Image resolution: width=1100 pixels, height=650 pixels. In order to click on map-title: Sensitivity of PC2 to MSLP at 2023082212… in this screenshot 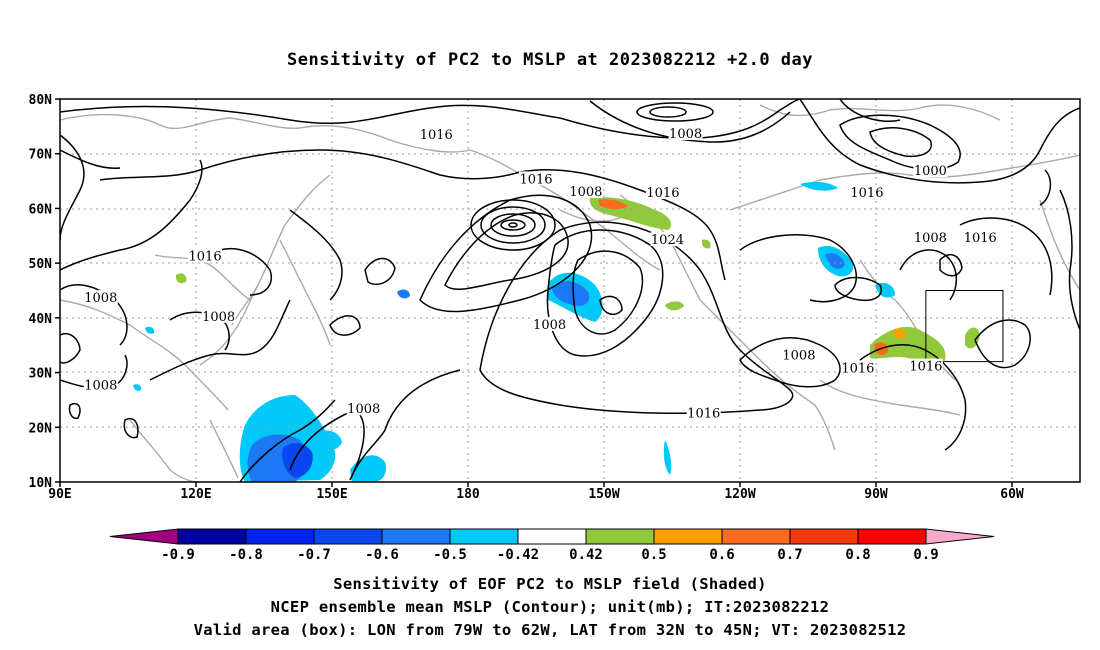, I will do `click(549, 60)`.